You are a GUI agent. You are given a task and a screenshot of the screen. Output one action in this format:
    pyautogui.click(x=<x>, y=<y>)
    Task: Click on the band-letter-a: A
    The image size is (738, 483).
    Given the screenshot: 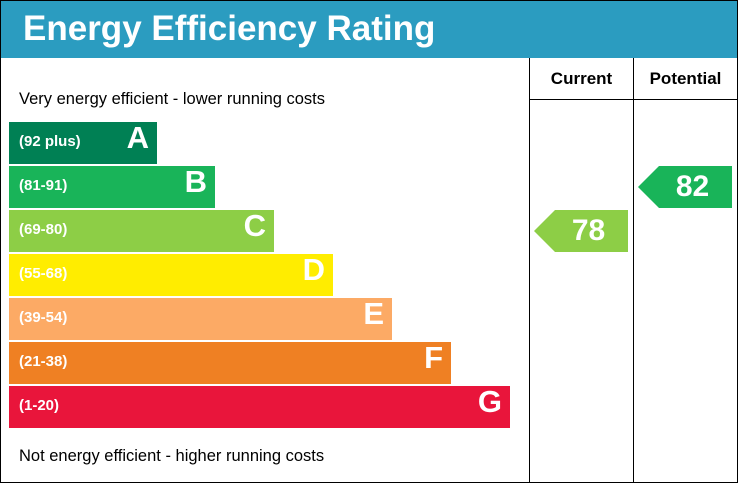 What is the action you would take?
    pyautogui.click(x=137, y=137)
    